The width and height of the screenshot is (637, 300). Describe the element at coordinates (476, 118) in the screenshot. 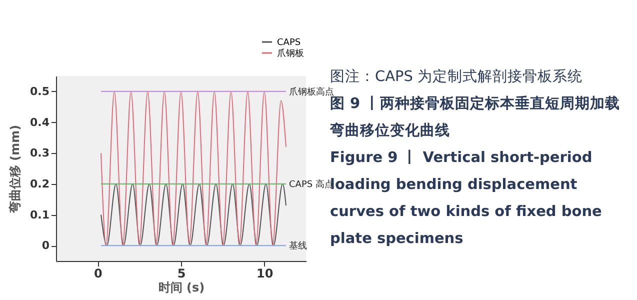

I see `caption: 图 9 丨两种接骨板固定标本垂直短周期加载弯曲移位变化曲线` at that location.